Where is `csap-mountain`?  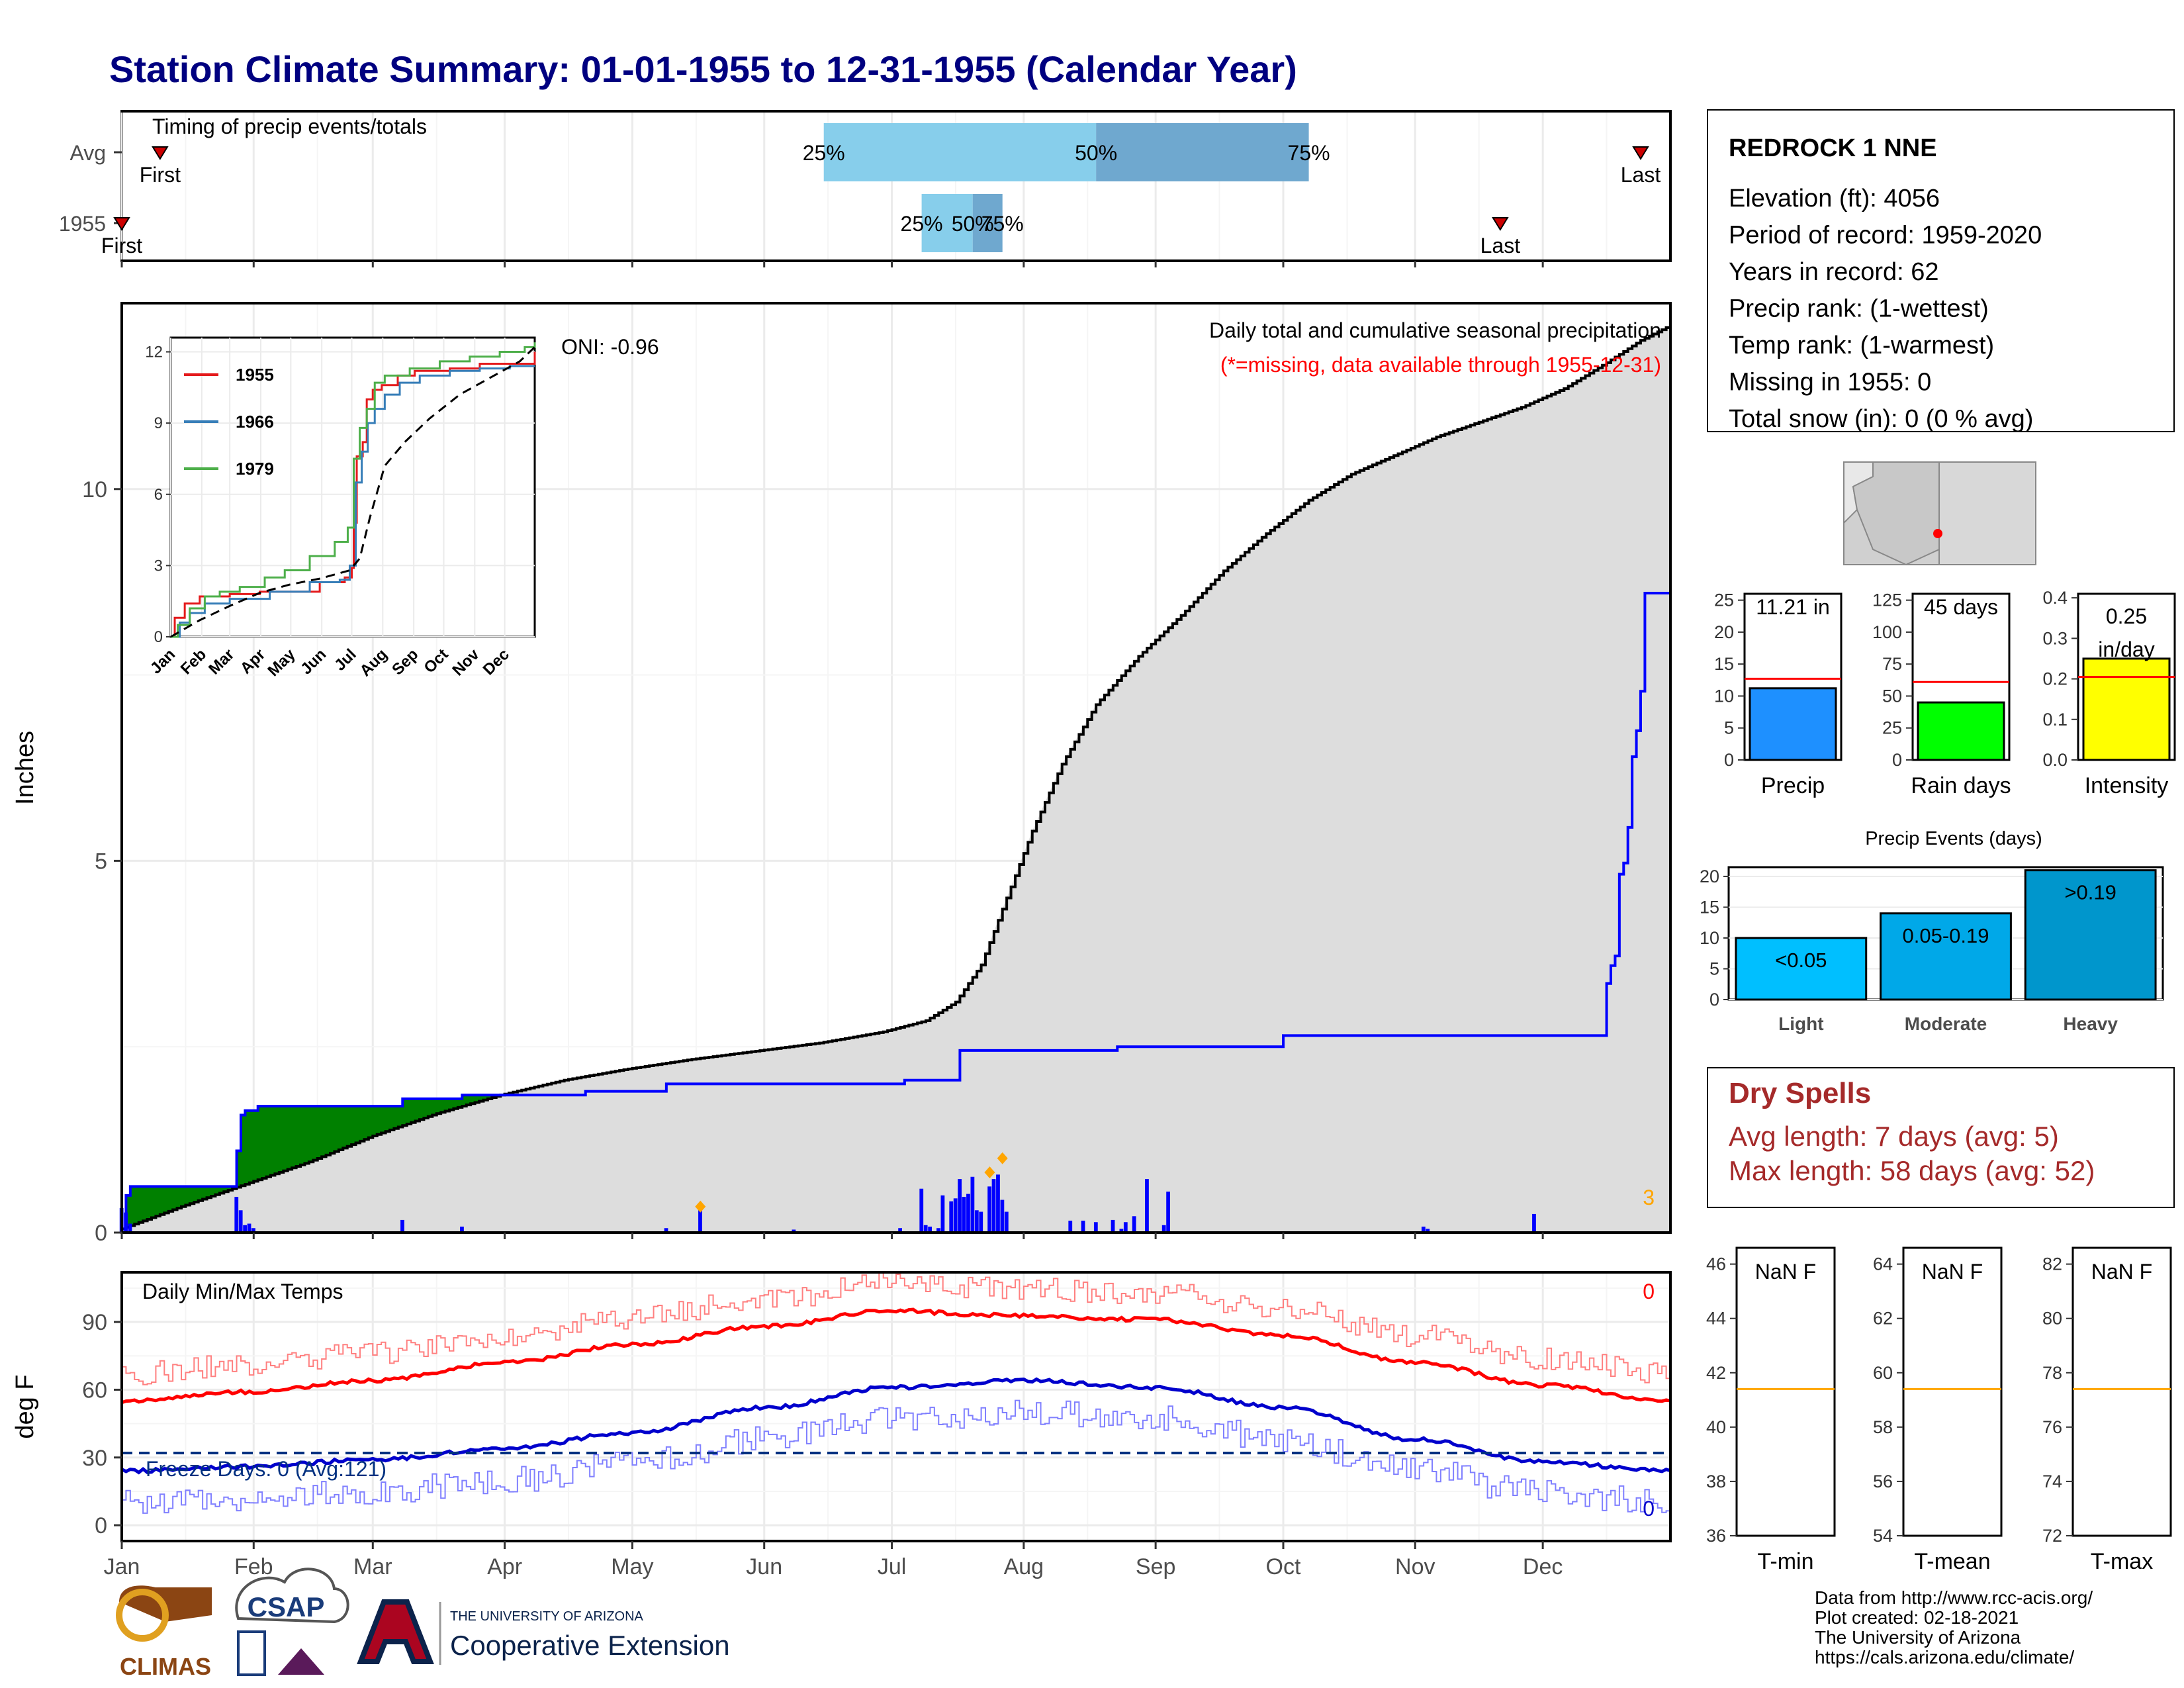
csap-mountain is located at coordinates (301, 1661).